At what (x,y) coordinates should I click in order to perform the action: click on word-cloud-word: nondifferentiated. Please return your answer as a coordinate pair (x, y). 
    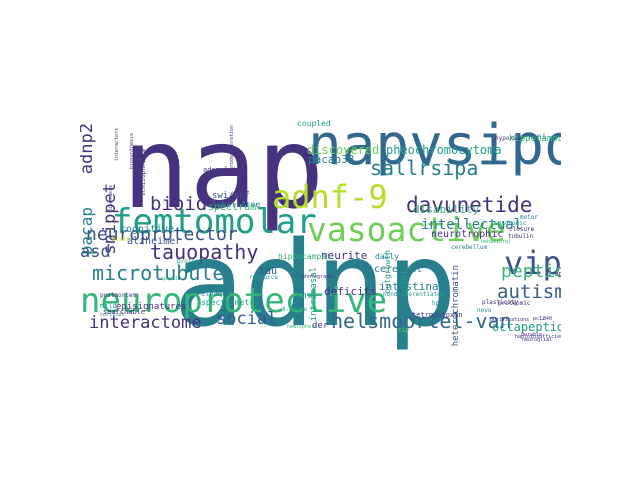
    Looking at the image, I should click on (414, 294).